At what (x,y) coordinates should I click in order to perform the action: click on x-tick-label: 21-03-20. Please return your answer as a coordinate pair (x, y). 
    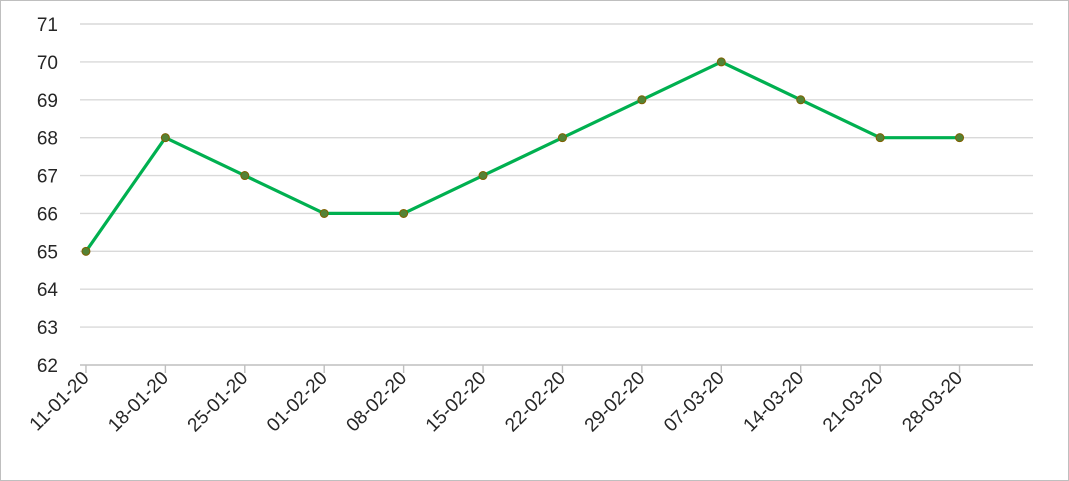
    Looking at the image, I should click on (853, 402).